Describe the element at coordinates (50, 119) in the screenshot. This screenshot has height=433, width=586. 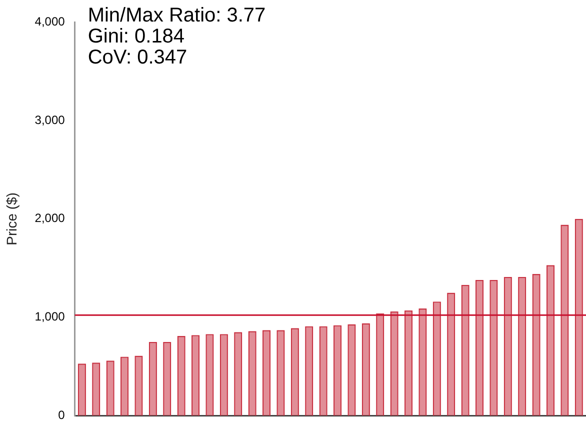
I see `y-tick-label: 3,000` at that location.